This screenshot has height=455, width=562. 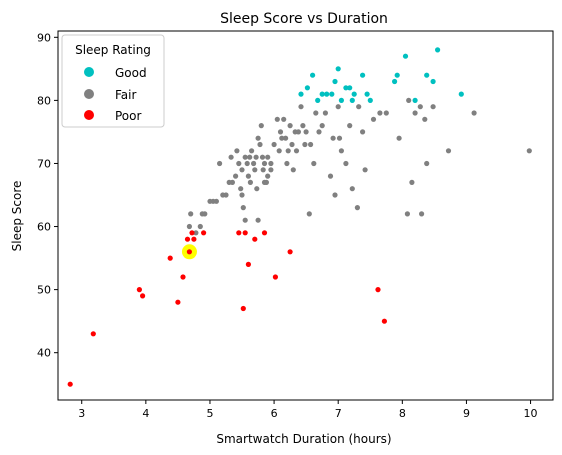 What do you see at coordinates (131, 73) in the screenshot?
I see `legend-label-good: Good` at bounding box center [131, 73].